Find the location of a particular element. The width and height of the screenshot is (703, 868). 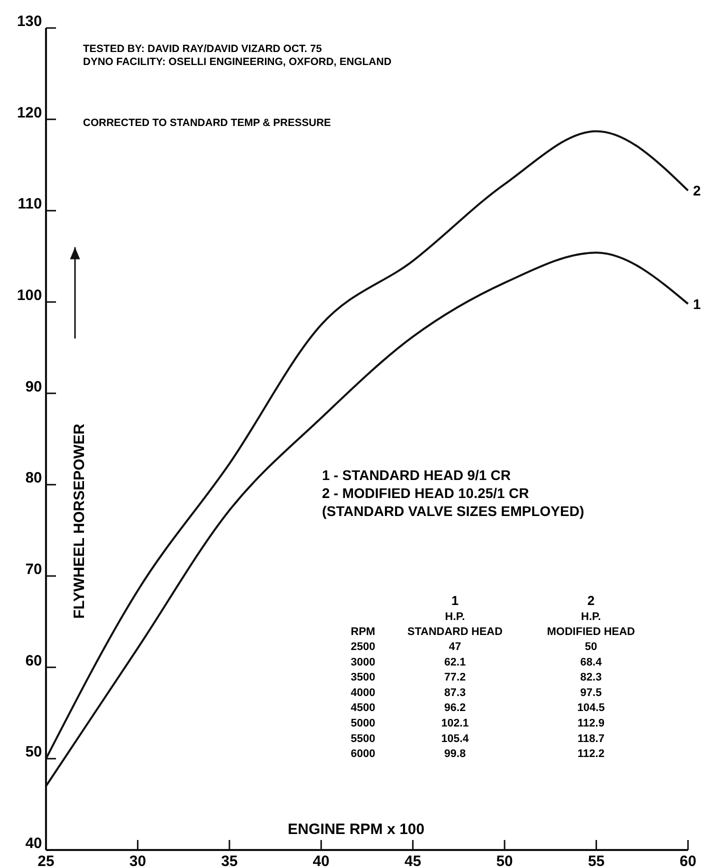

x-tick-label: 40 is located at coordinates (321, 860).